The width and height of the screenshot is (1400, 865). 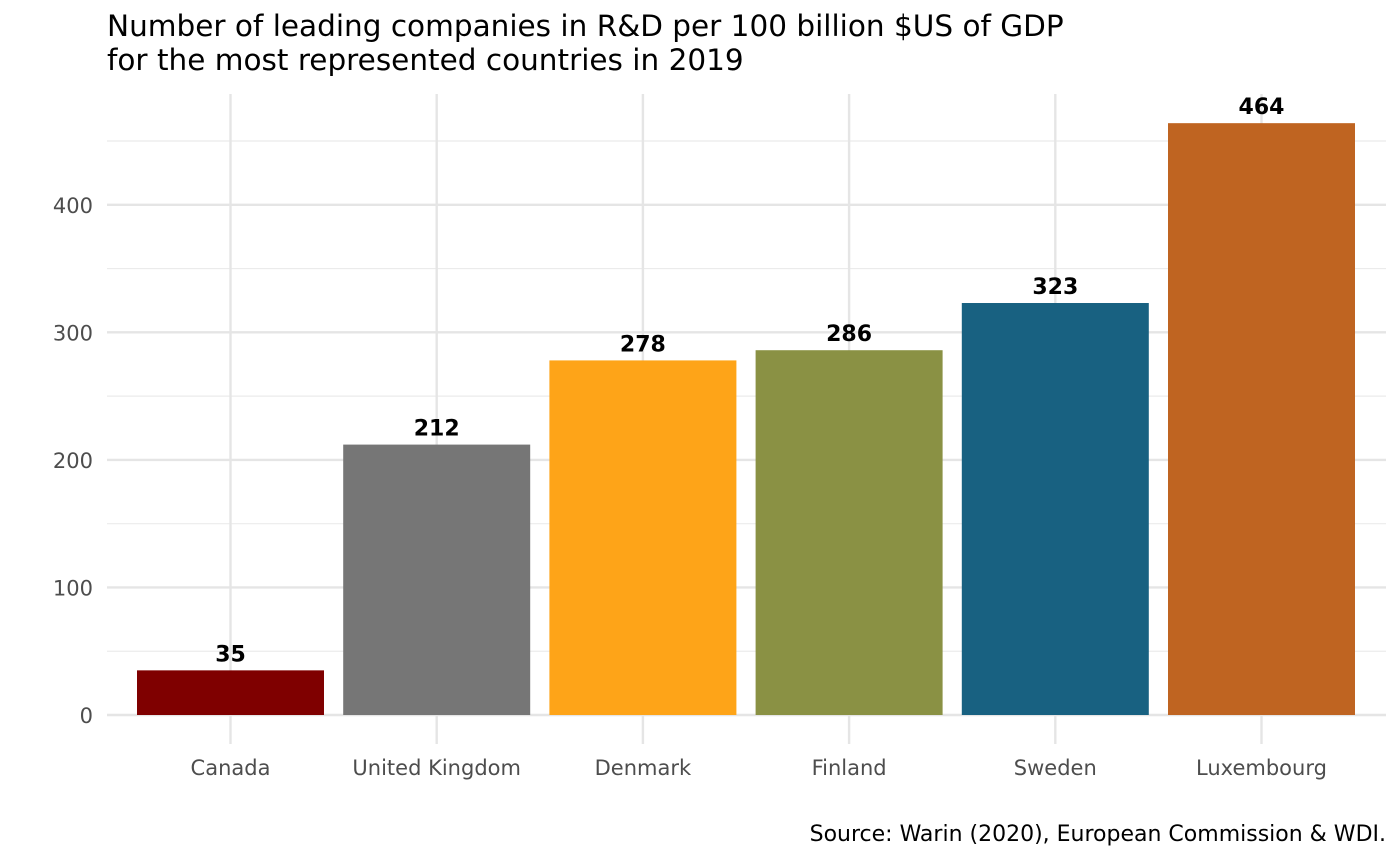 I want to click on bar-value-label: 35, so click(x=230, y=654).